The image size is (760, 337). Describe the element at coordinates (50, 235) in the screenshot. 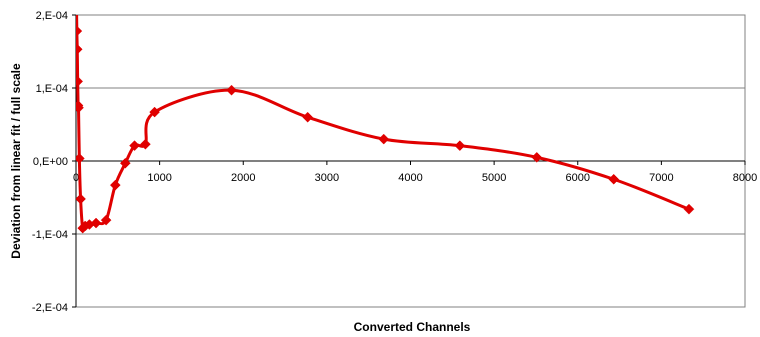

I see `y-tick-label: -1,E-04` at that location.